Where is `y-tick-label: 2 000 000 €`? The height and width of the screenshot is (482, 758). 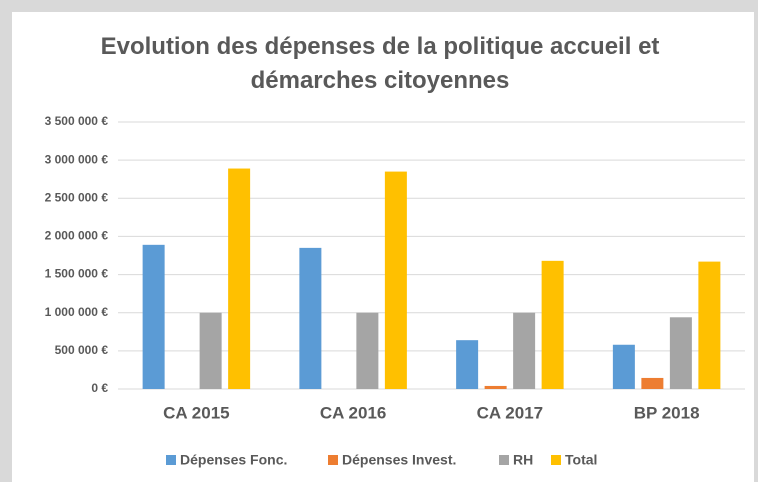 y-tick-label: 2 000 000 € is located at coordinates (77, 236).